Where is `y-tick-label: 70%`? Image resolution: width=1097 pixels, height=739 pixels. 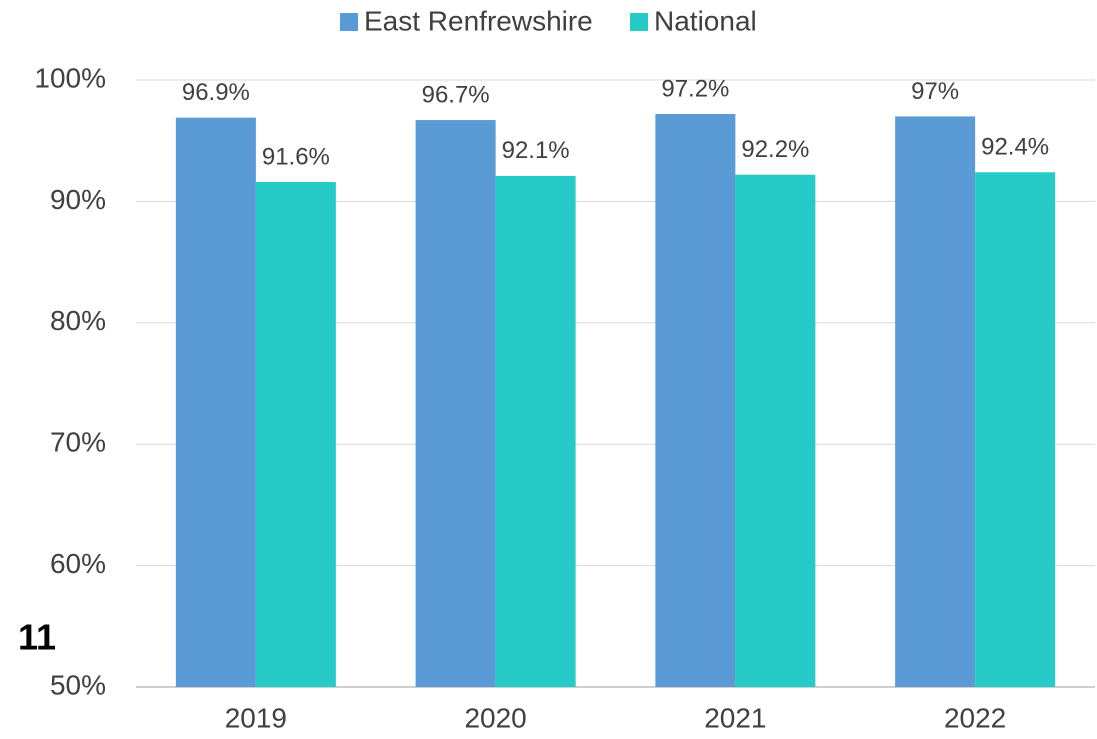 y-tick-label: 70% is located at coordinates (78, 442).